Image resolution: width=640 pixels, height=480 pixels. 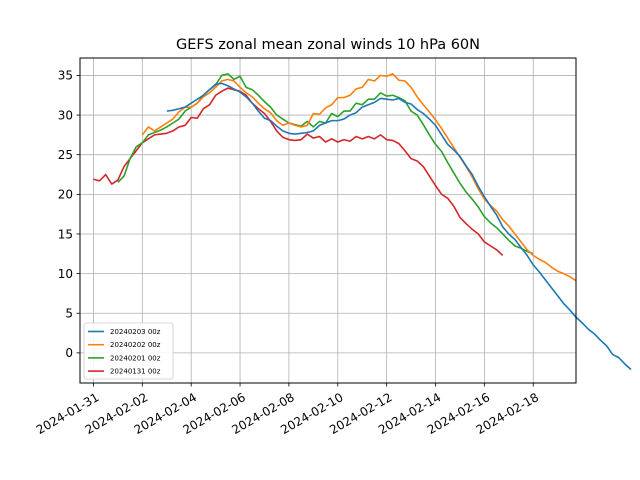 What do you see at coordinates (135, 372) in the screenshot?
I see `legend-label: 20240131 00z` at bounding box center [135, 372].